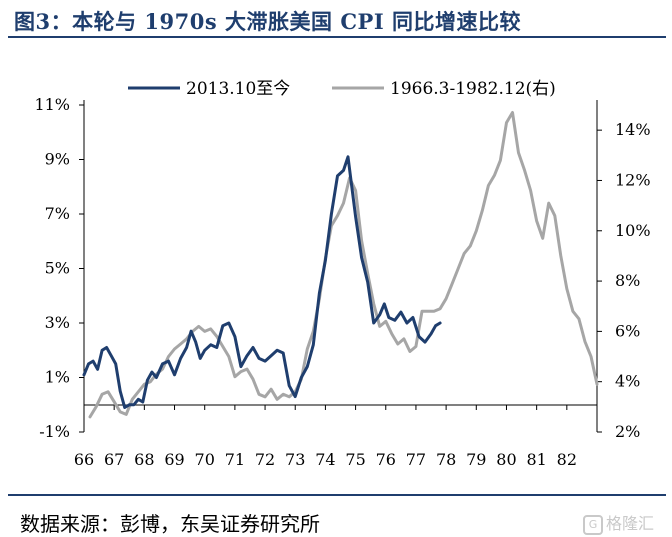 This screenshot has width=672, height=537. I want to click on legend-label: 2013.10至今, so click(238, 89).